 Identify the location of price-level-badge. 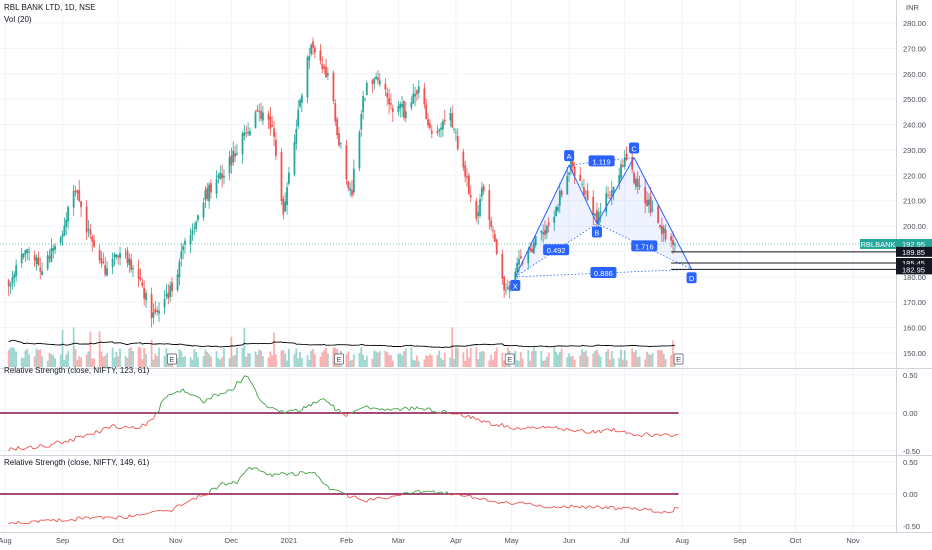
(914, 251).